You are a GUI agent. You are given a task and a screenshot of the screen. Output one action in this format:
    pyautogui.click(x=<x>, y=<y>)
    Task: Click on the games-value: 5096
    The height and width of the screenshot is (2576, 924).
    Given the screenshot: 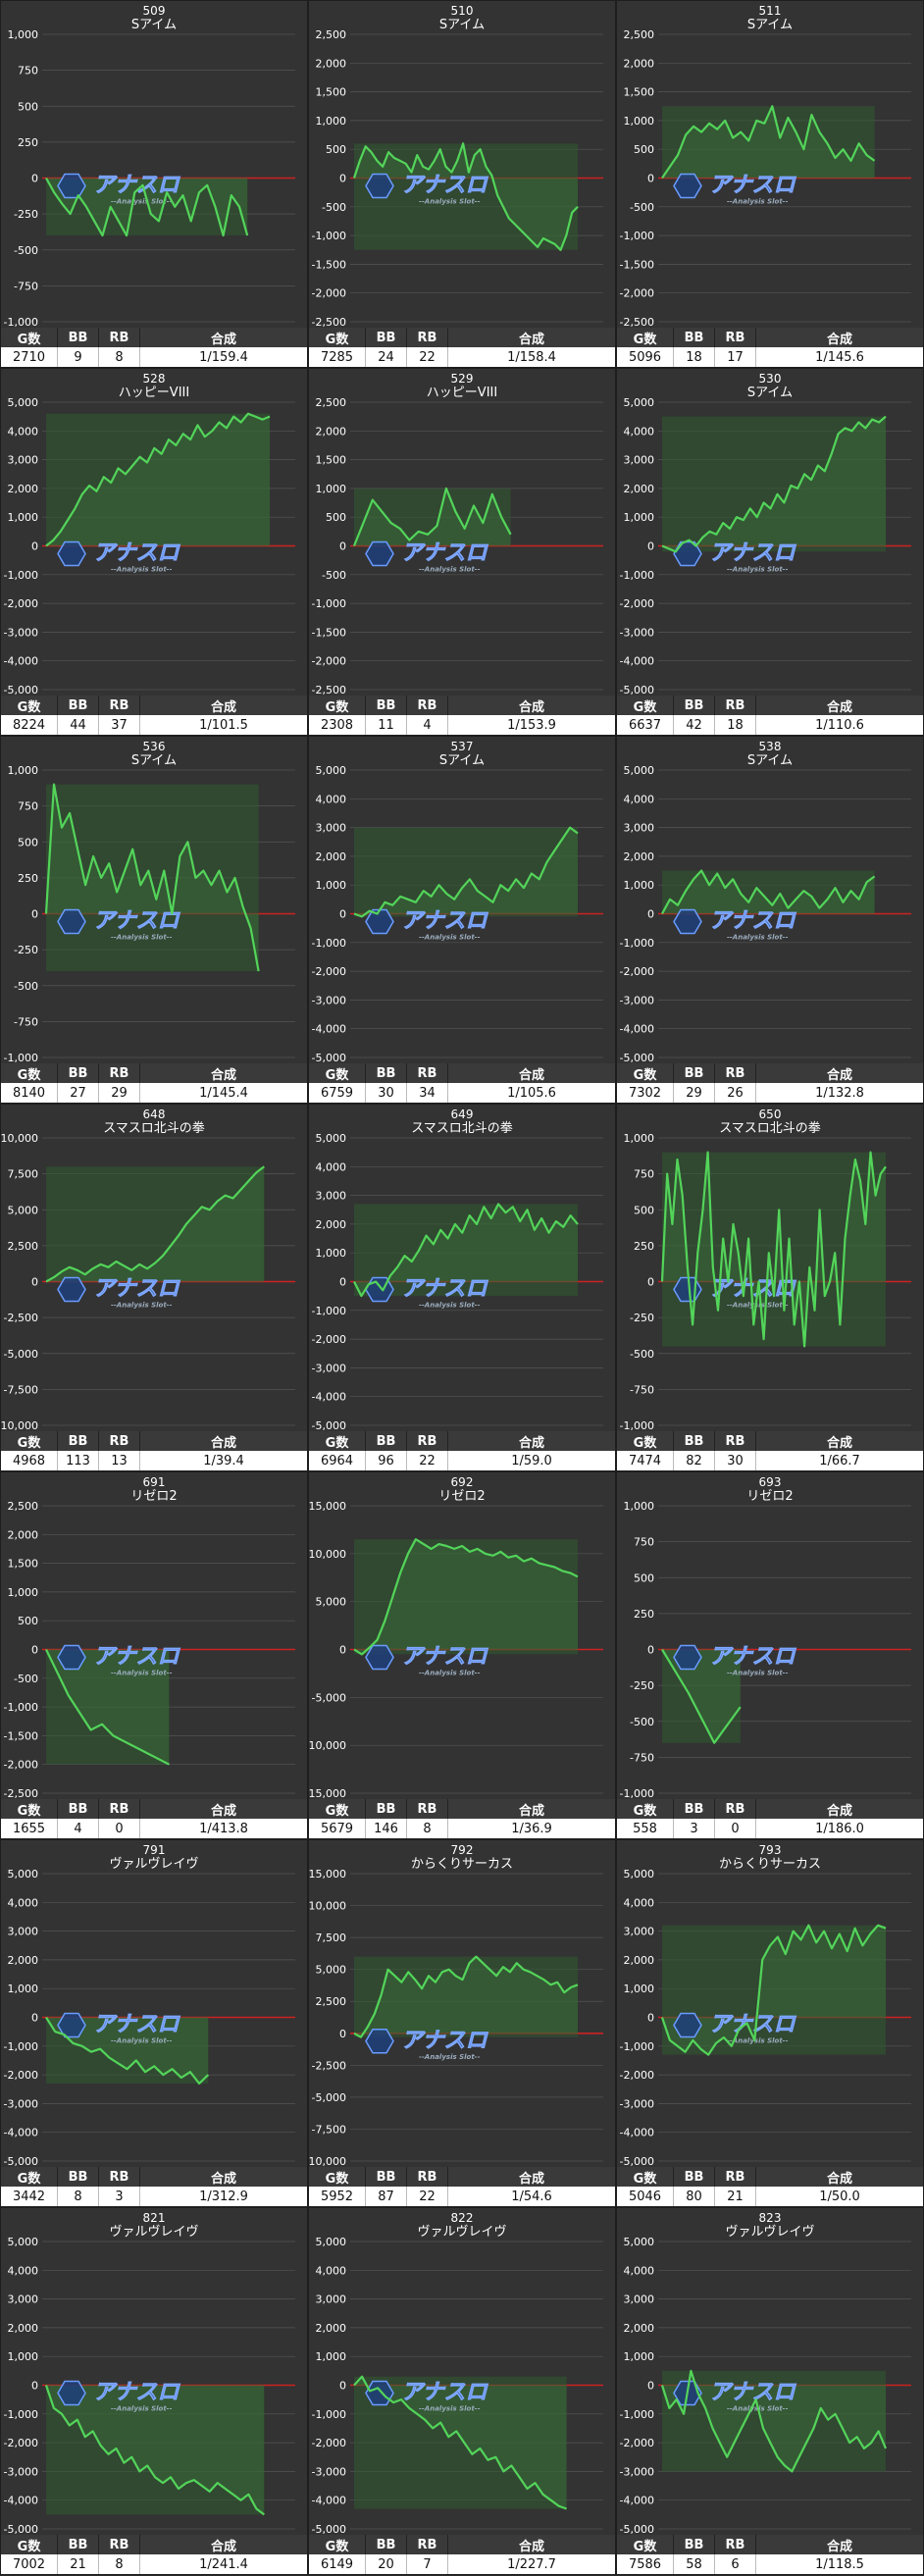 What is the action you would take?
    pyautogui.click(x=645, y=357)
    